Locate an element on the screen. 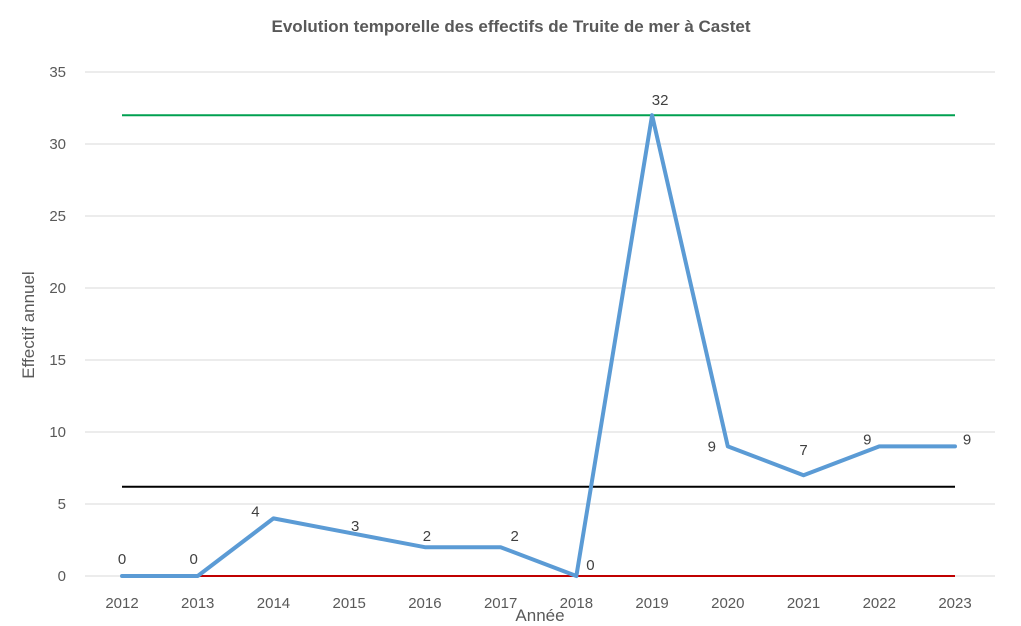 The height and width of the screenshot is (626, 1021). data-label: 32 is located at coordinates (660, 100).